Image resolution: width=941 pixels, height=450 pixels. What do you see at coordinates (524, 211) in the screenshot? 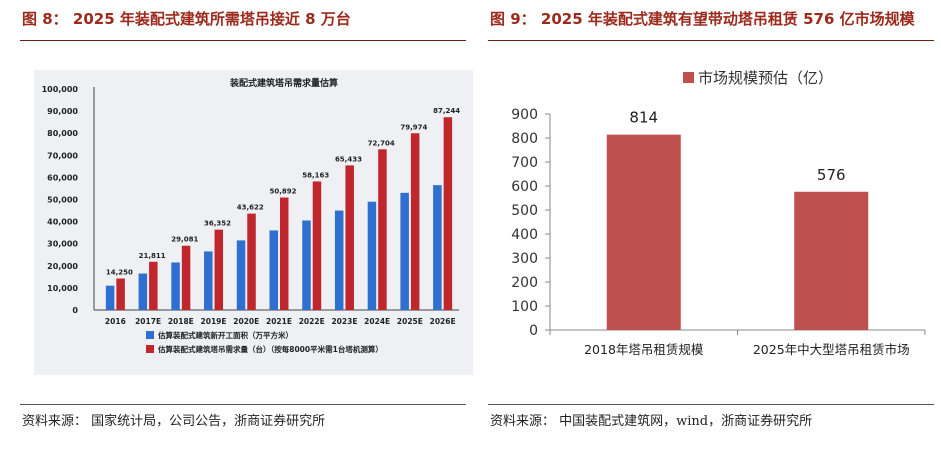
I see `figure9-y-tick: 500` at bounding box center [524, 211].